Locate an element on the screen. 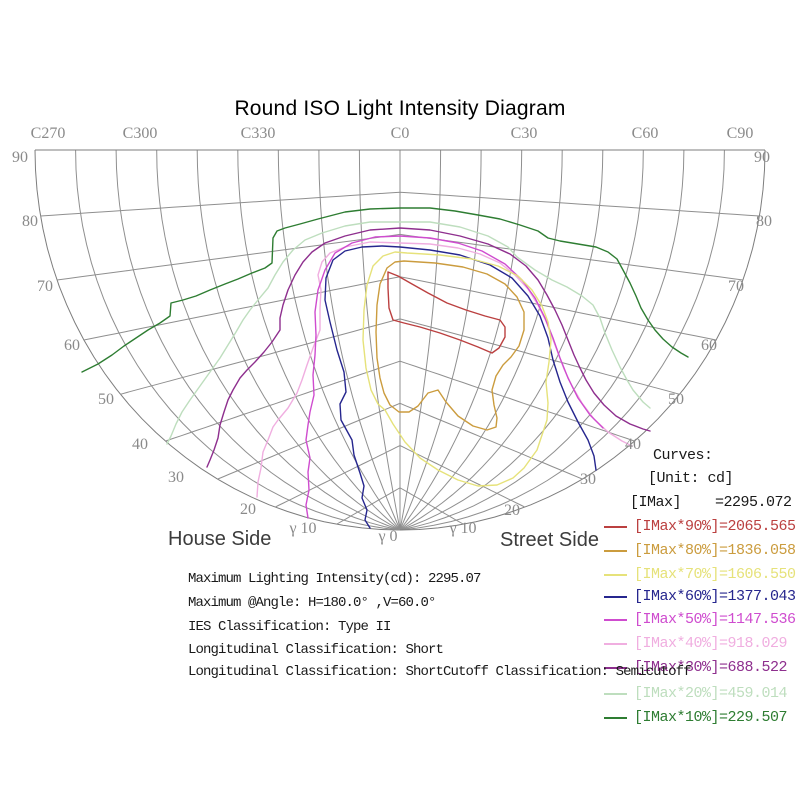 This screenshot has height=800, width=800. legend-header: Curves: is located at coordinates (683, 455).